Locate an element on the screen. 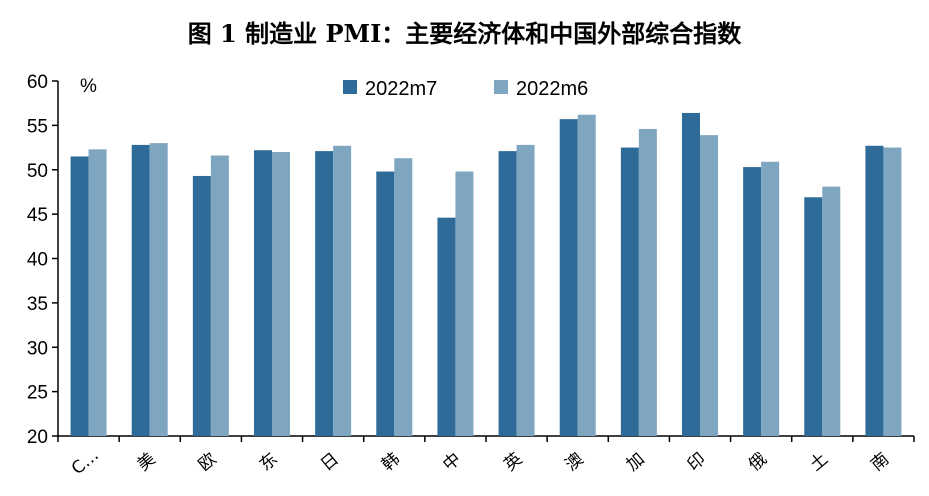 The width and height of the screenshot is (929, 496). y-unit-label: % is located at coordinates (88, 86).